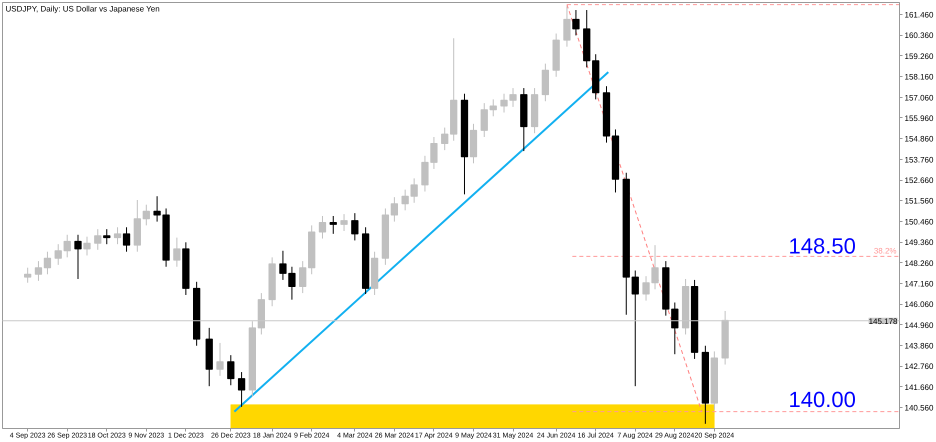 The width and height of the screenshot is (936, 442). What do you see at coordinates (822, 246) in the screenshot?
I see `annotation: 148.50` at bounding box center [822, 246].